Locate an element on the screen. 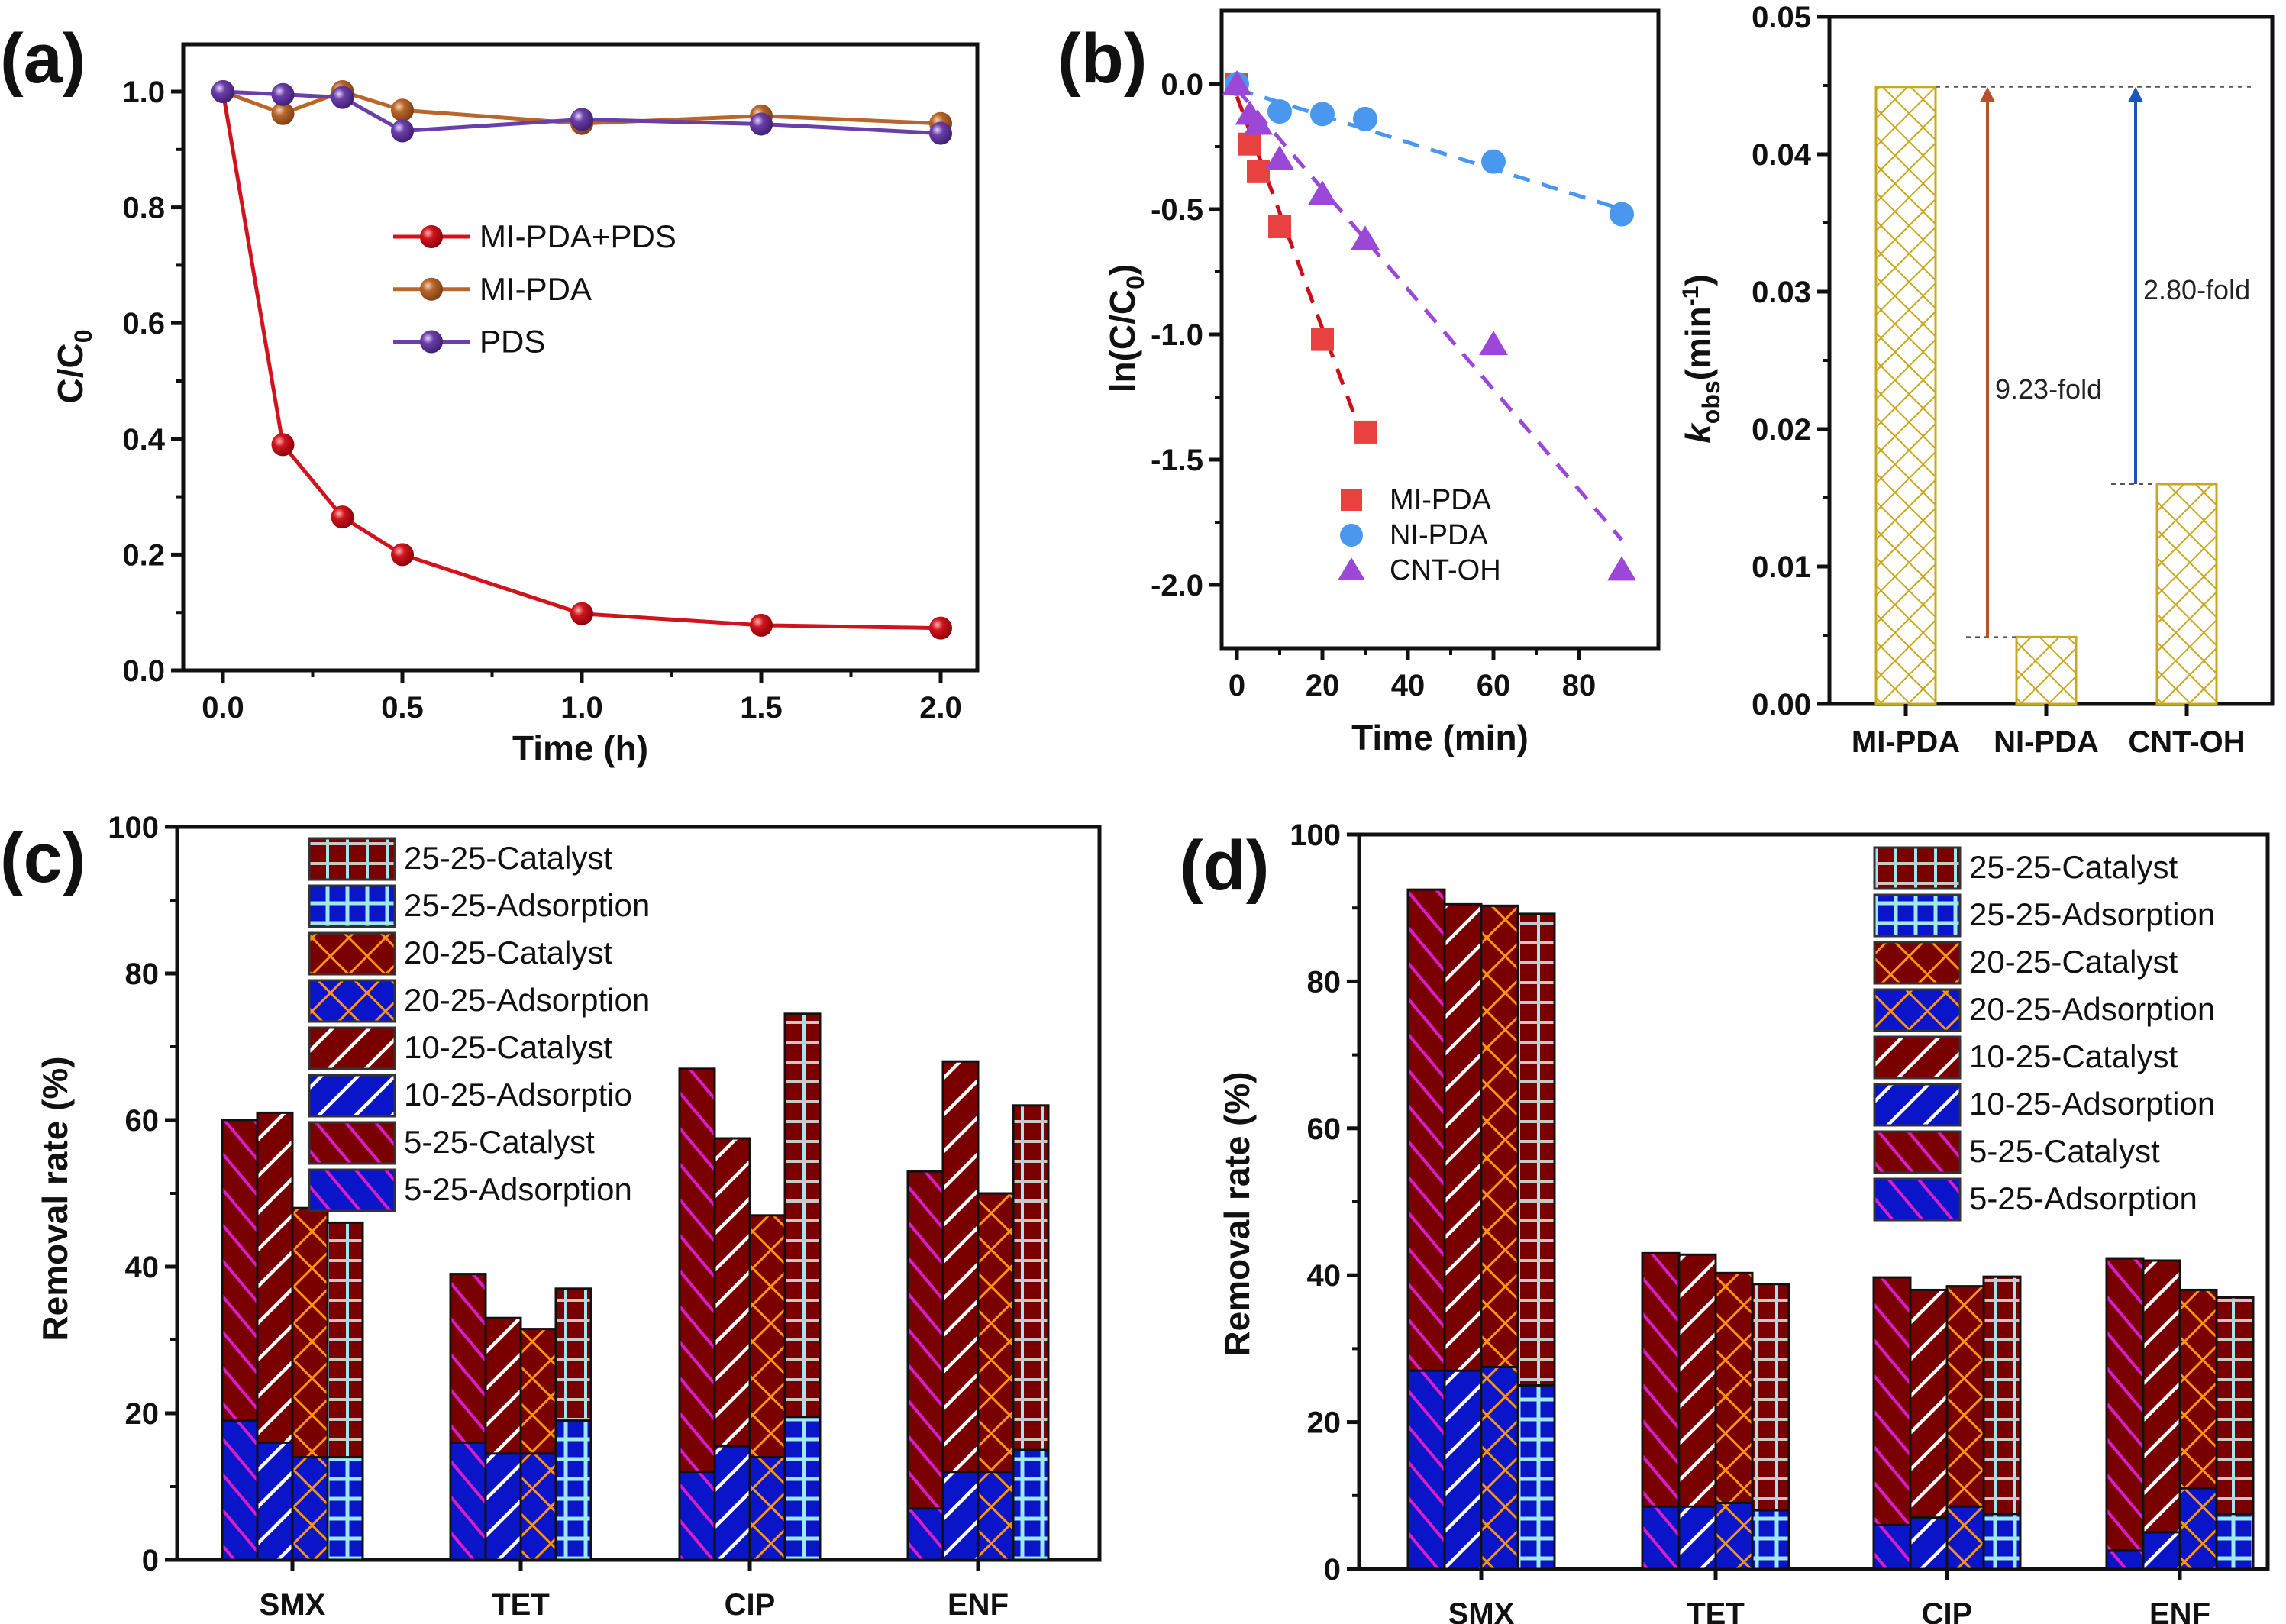 The height and width of the screenshot is (1624, 2286). y-tick-label: 40 is located at coordinates (142, 1267).